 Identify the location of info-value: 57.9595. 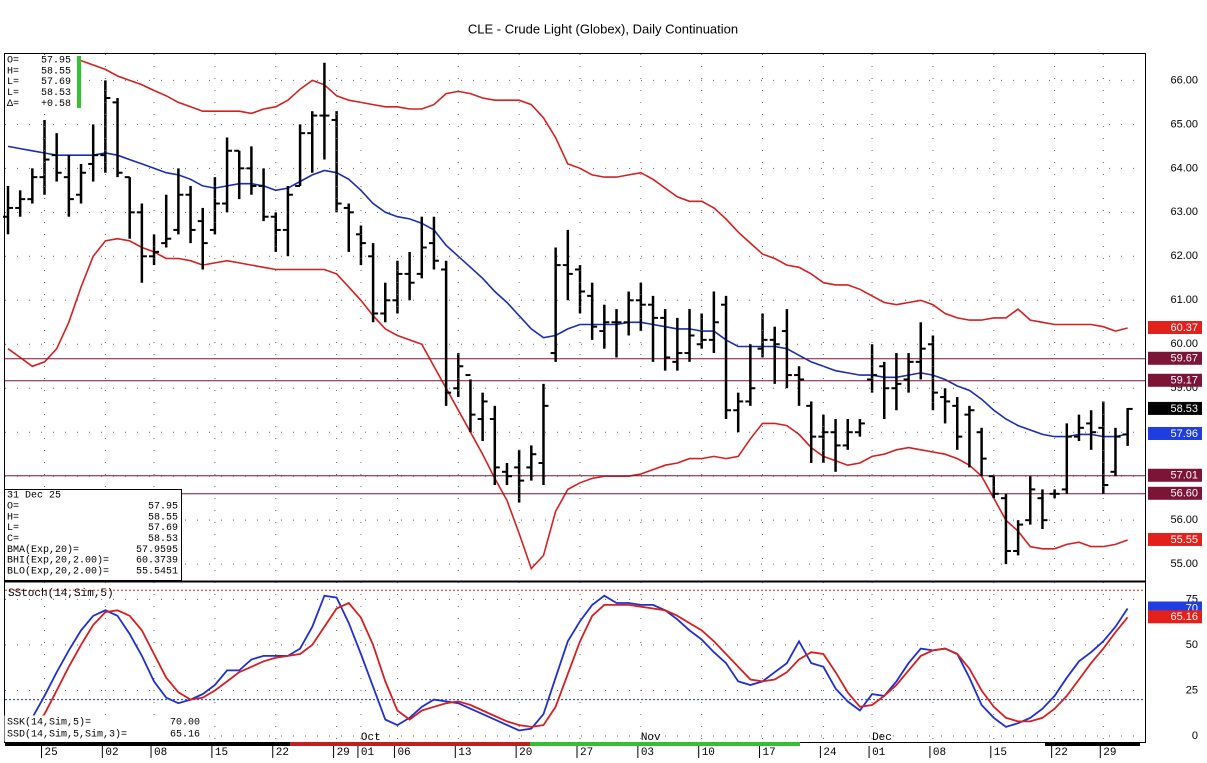
(157, 550).